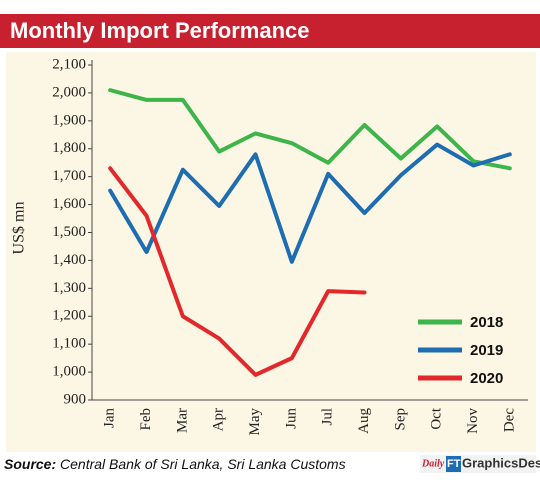  I want to click on y-tick-label: 1,400, so click(69, 260).